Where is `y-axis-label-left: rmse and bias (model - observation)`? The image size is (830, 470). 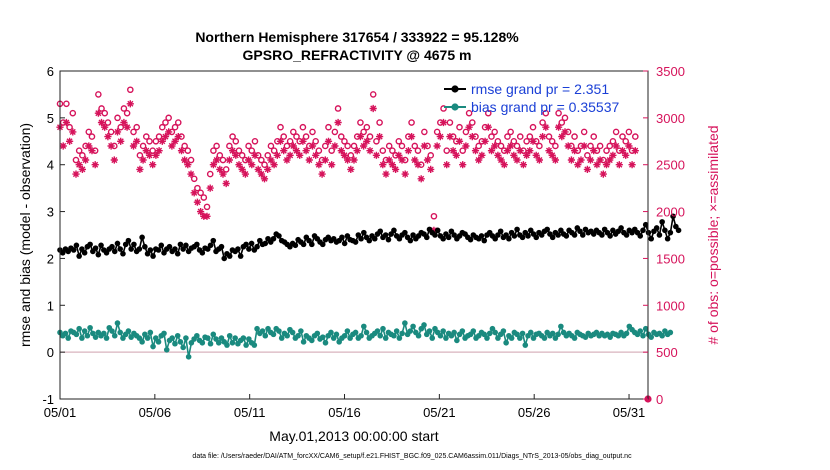 y-axis-label-left: rmse and bias (model - observation) is located at coordinates (25, 235).